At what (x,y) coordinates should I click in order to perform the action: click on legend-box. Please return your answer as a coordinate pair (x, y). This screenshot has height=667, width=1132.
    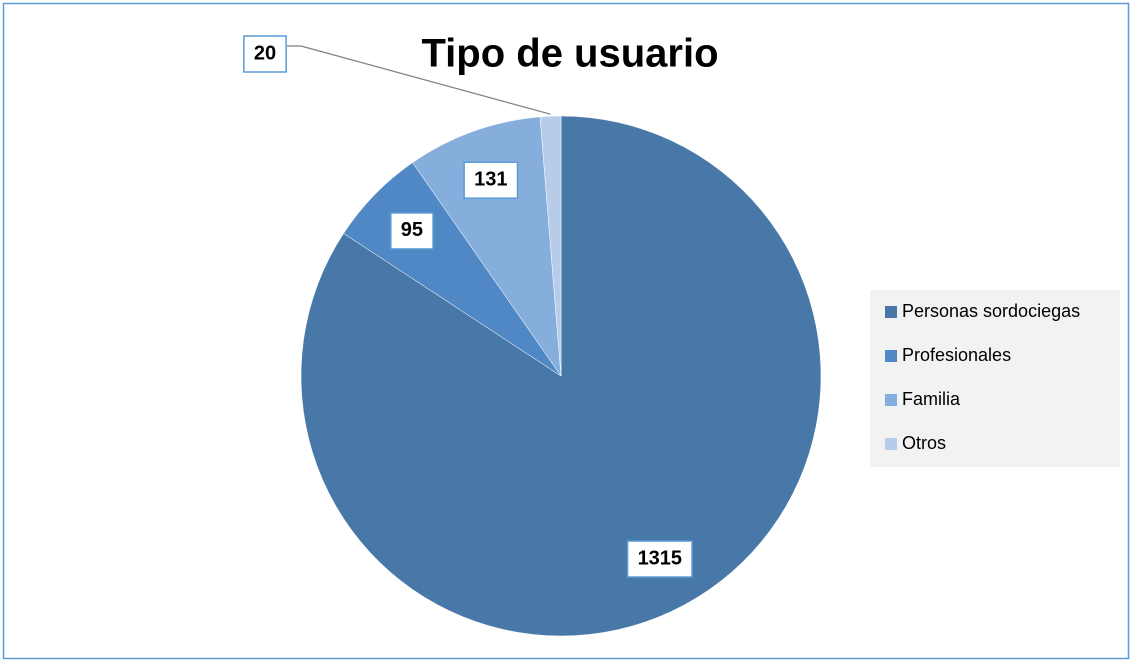
    Looking at the image, I should click on (995, 378).